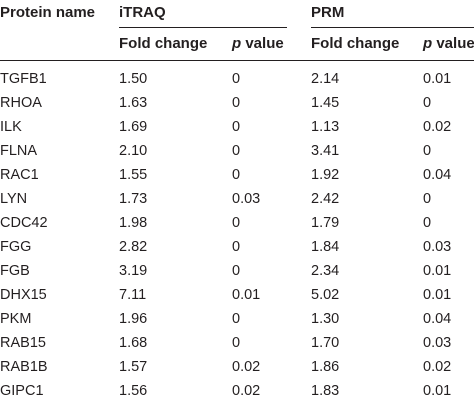  Describe the element at coordinates (133, 151) in the screenshot. I see `itraq-fold-change-cell: 2.10` at that location.